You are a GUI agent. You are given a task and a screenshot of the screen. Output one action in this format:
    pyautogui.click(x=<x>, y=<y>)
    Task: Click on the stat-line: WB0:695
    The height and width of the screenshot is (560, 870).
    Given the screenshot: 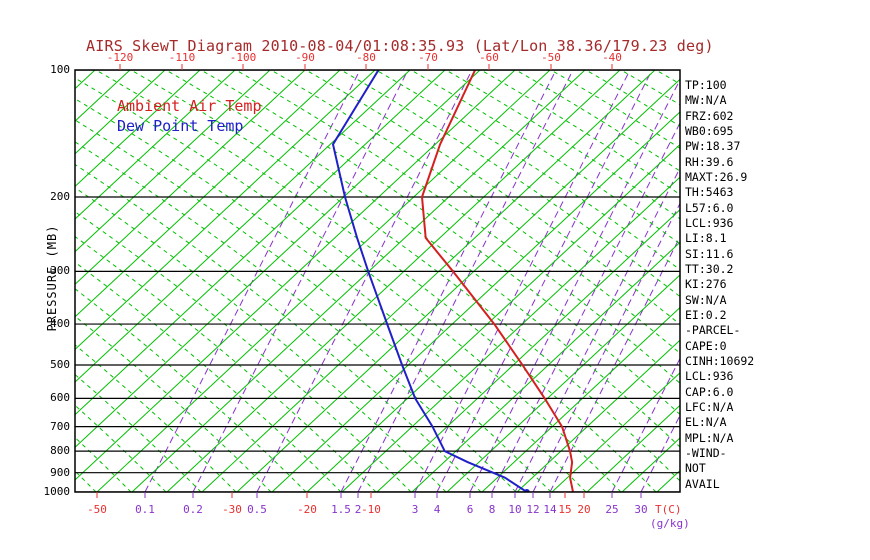 What is the action you would take?
    pyautogui.click(x=709, y=130)
    